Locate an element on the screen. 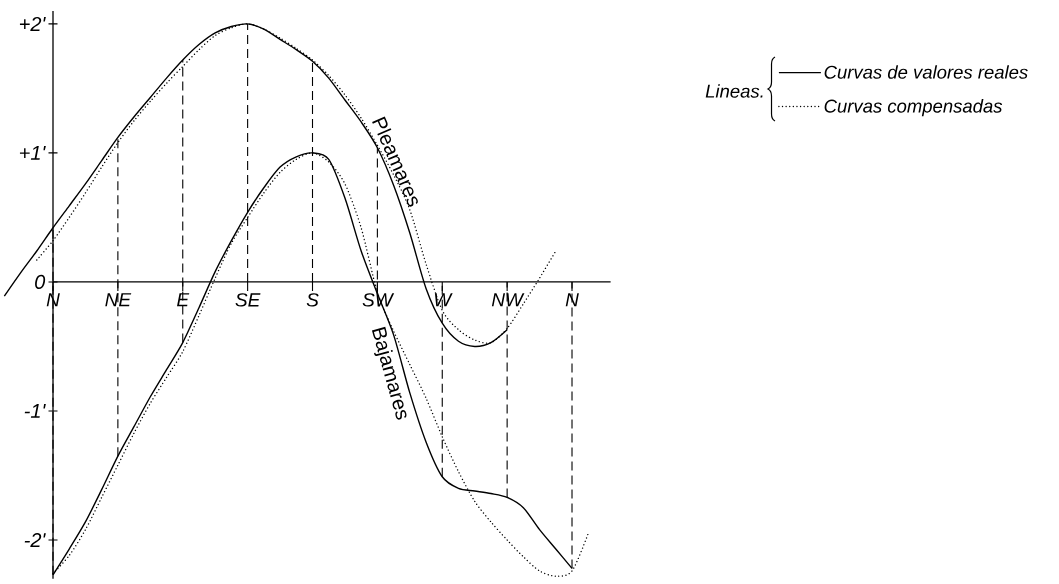  x-tick-label: NW is located at coordinates (508, 300).